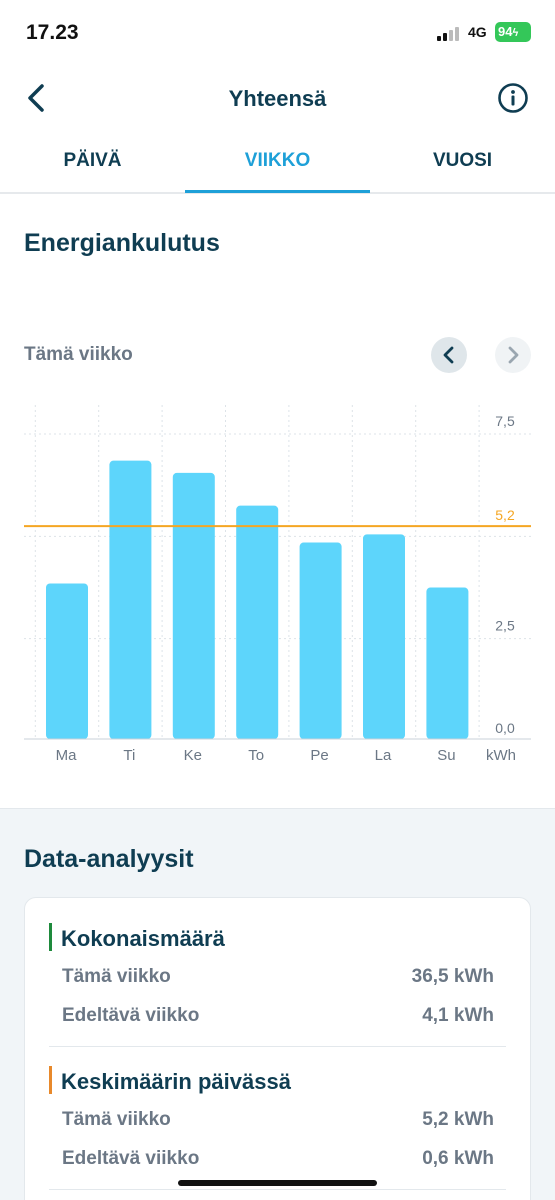 The height and width of the screenshot is (1200, 555). I want to click on x-tick-label: Pe, so click(319, 755).